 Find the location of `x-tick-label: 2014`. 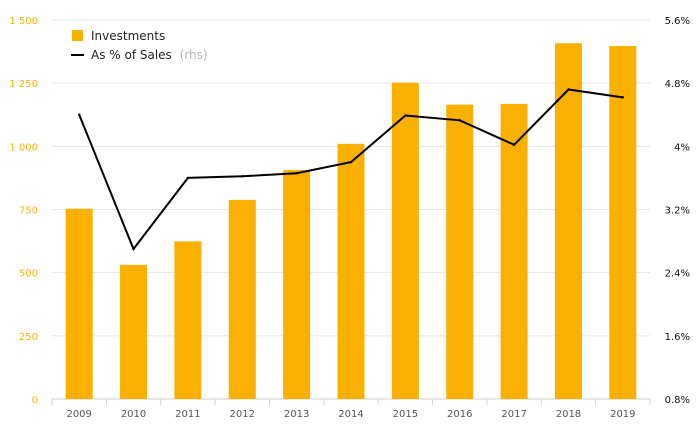

x-tick-label: 2014 is located at coordinates (350, 414).